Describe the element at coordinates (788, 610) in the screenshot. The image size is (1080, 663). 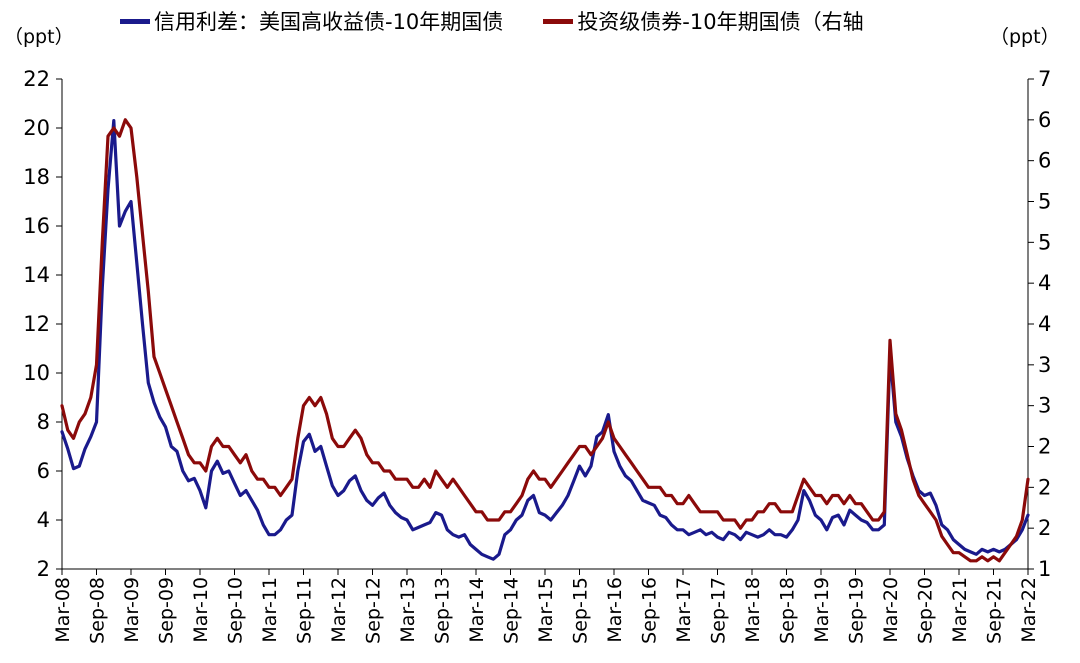
I see `x-tick-label: Sep-18` at that location.